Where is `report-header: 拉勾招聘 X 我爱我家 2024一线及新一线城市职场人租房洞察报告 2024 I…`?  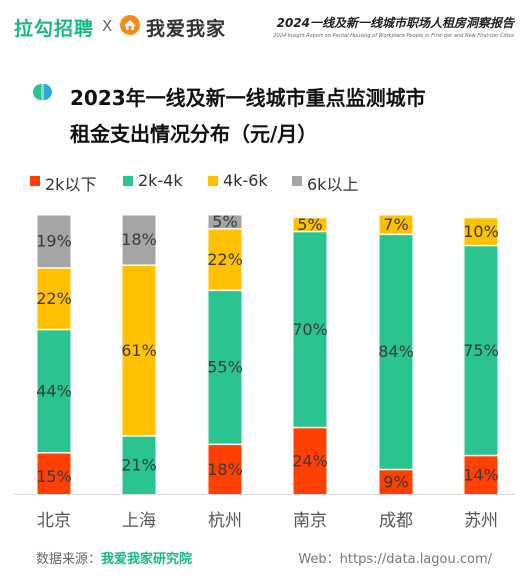 report-header: 拉勾招聘 X 我爱我家 2024一线及新一线城市职场人租房洞察报告 2024 I… is located at coordinates (263, 29).